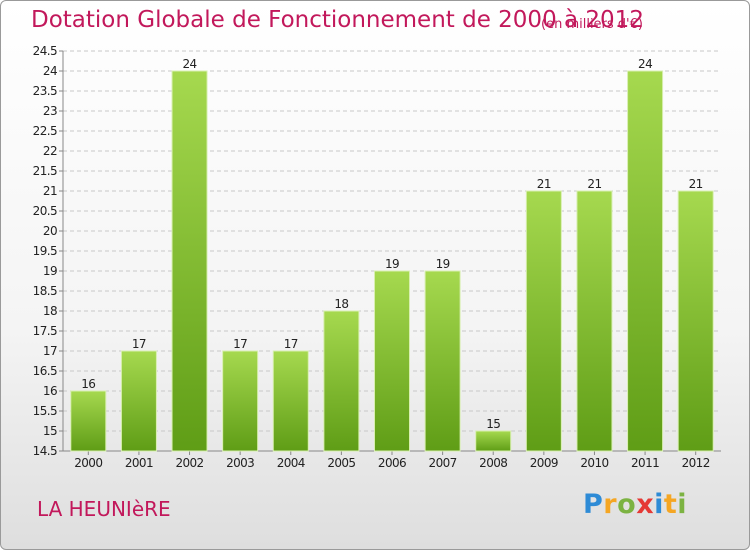 This screenshot has height=550, width=750. I want to click on x-tick-label: 2009, so click(544, 463).